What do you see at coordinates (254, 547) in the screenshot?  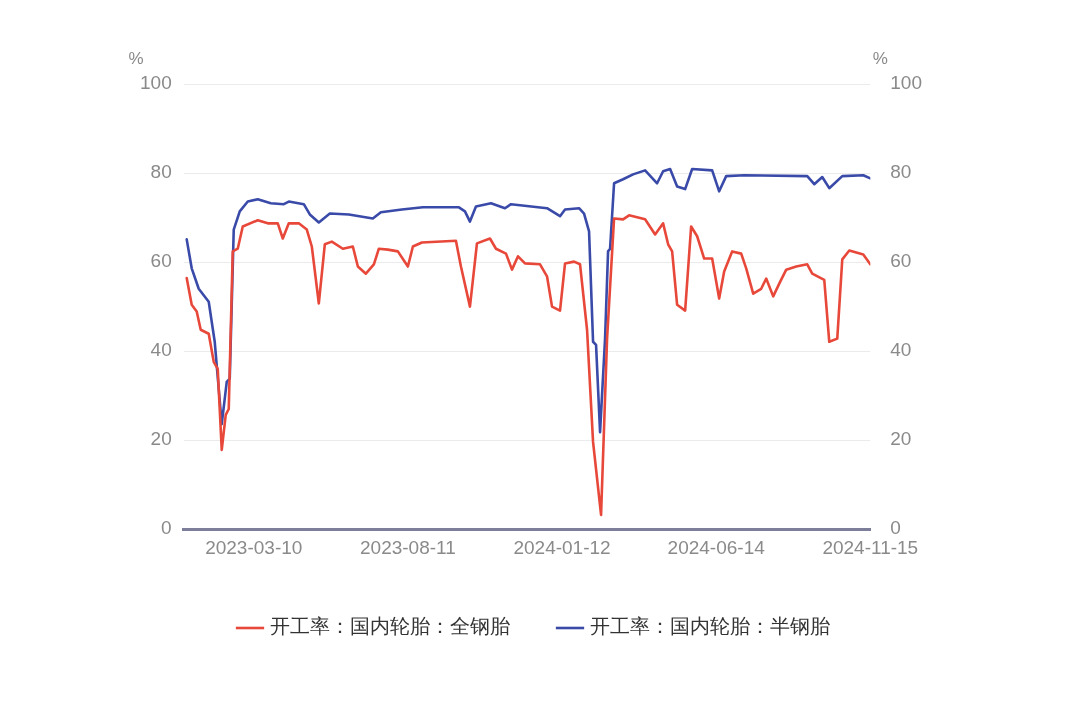 I see `x-tick-label: 2023-03-10` at bounding box center [254, 547].